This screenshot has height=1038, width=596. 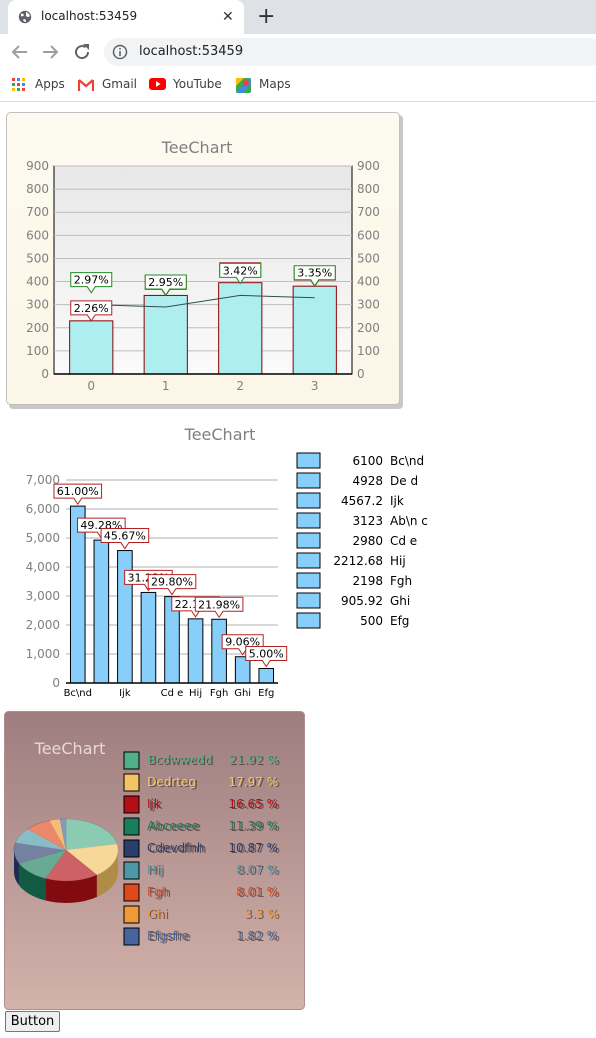 I want to click on bar-mark: 45.67%, so click(x=125, y=536).